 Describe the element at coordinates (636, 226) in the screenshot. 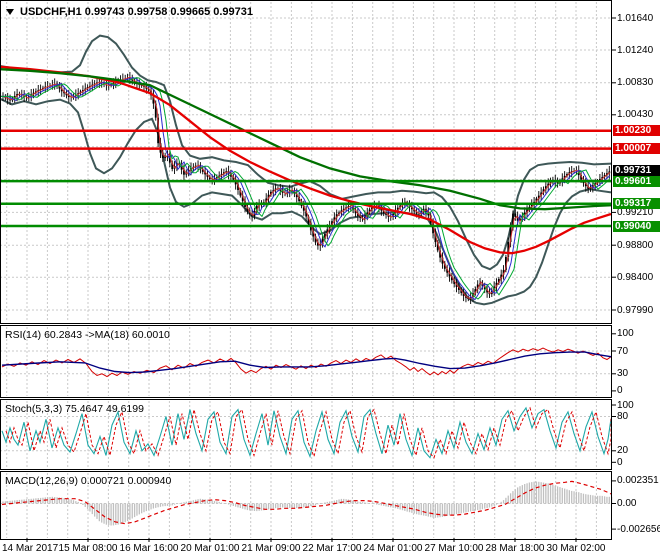

I see `price-badge: 0.99040` at that location.